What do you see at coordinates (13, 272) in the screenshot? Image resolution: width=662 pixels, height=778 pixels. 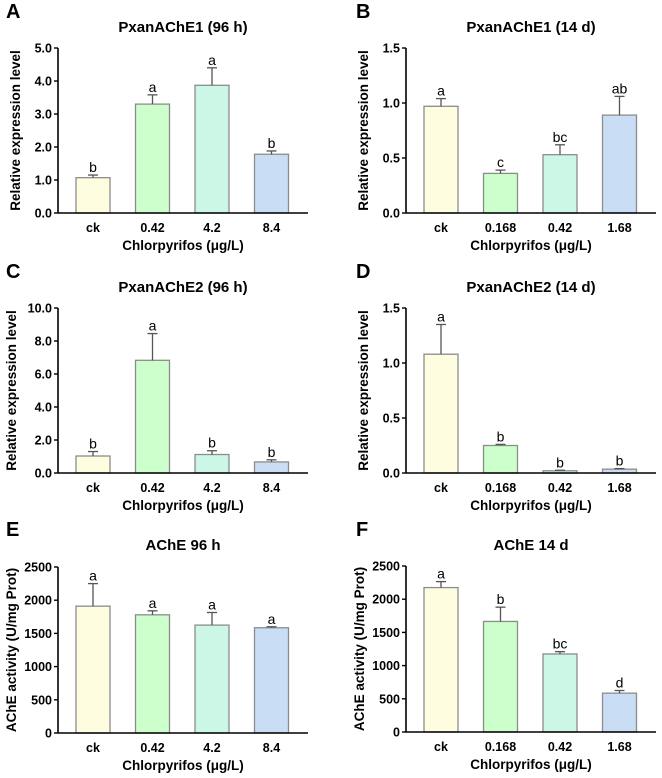 I see `panel-letter: C` at bounding box center [13, 272].